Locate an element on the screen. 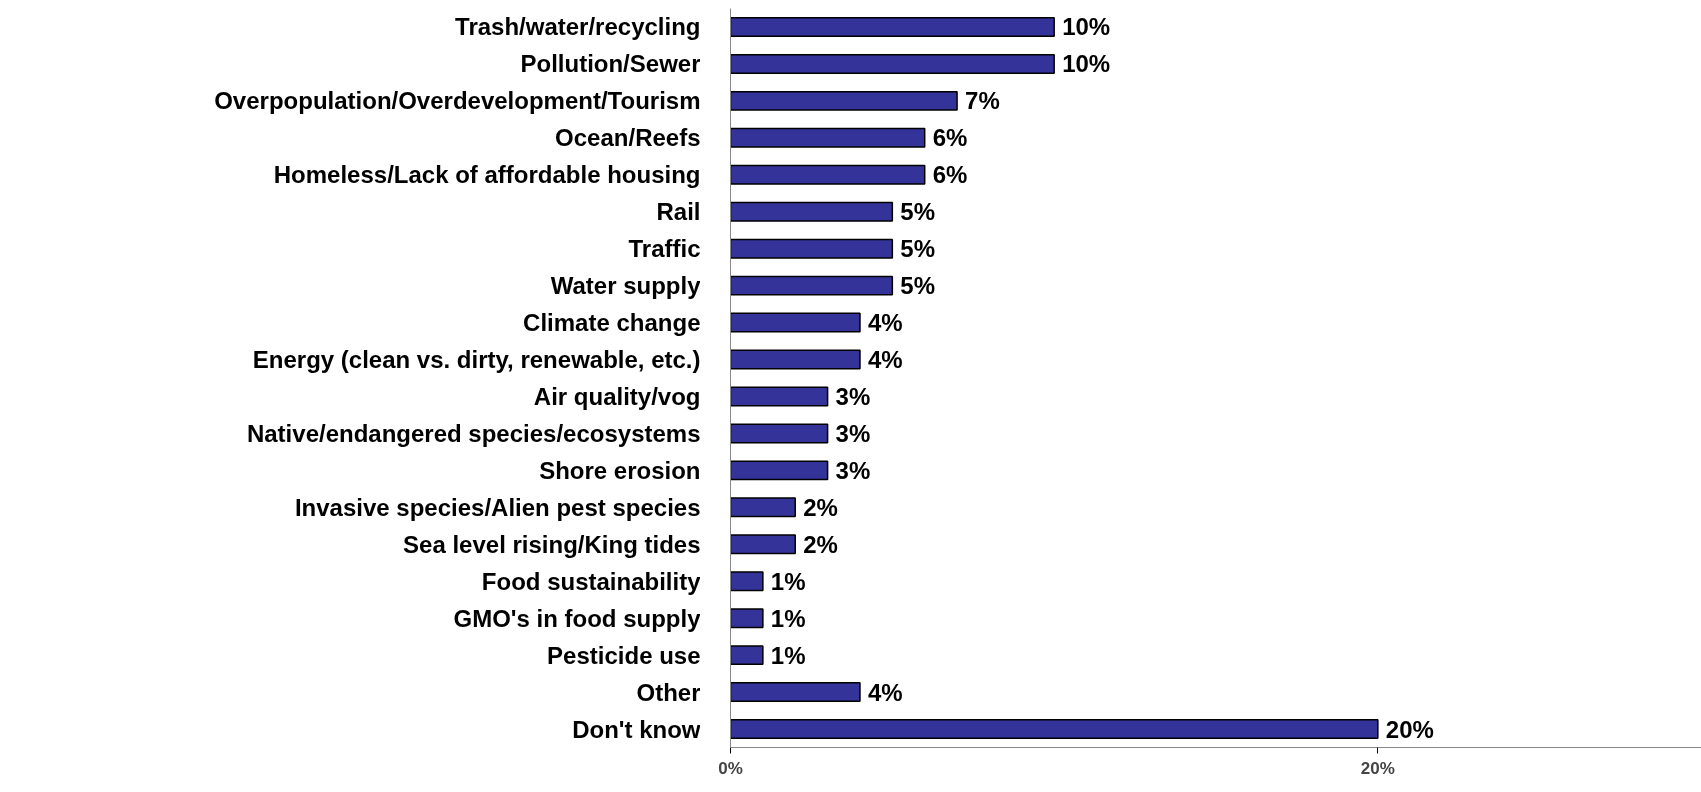 The width and height of the screenshot is (1701, 792). y-tick-label: GMO's in food supply is located at coordinates (577, 618).